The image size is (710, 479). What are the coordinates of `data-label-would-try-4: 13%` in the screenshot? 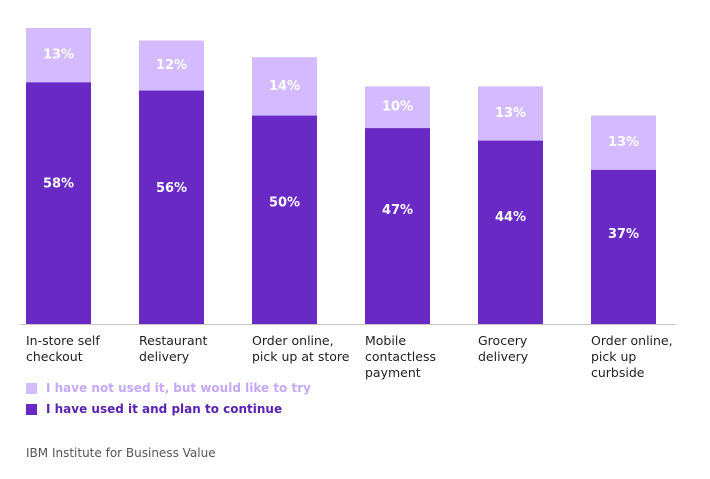 It's located at (510, 113).